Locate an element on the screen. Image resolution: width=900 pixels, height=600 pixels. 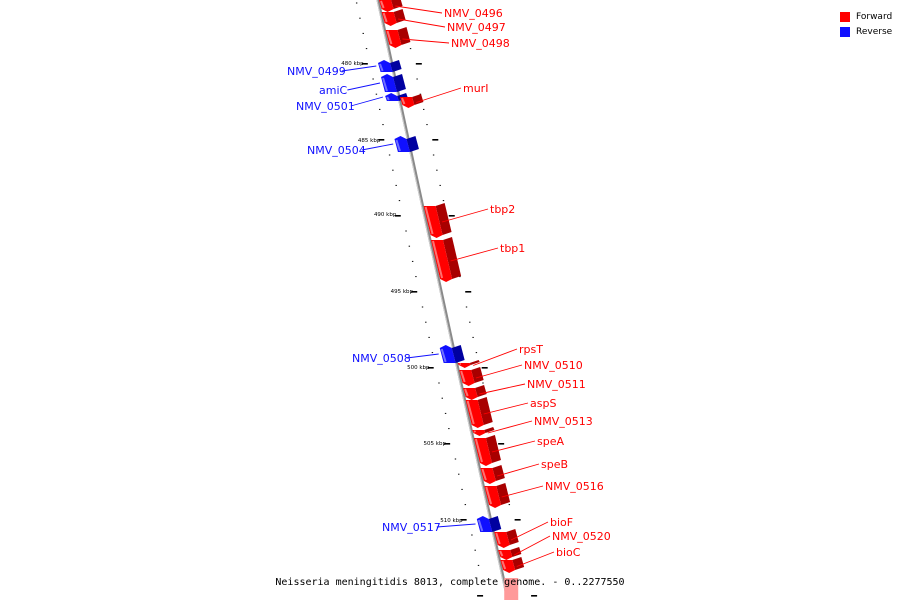
legend: Forward Reverse is located at coordinates (866, 24).